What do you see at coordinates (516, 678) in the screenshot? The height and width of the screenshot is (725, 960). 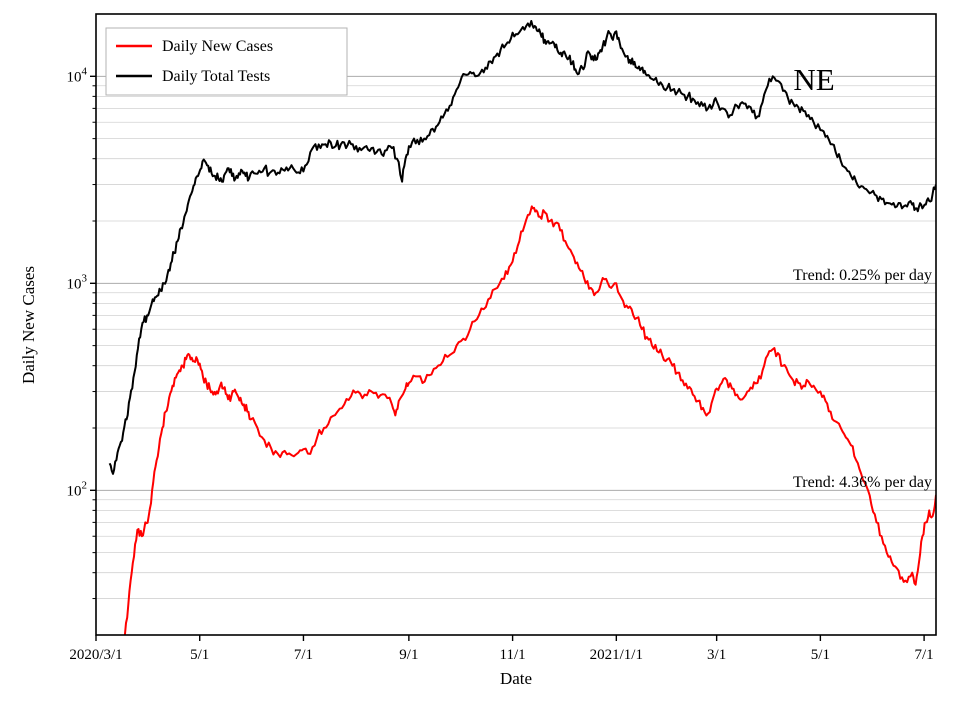 I see `x-axis-title: Date` at bounding box center [516, 678].